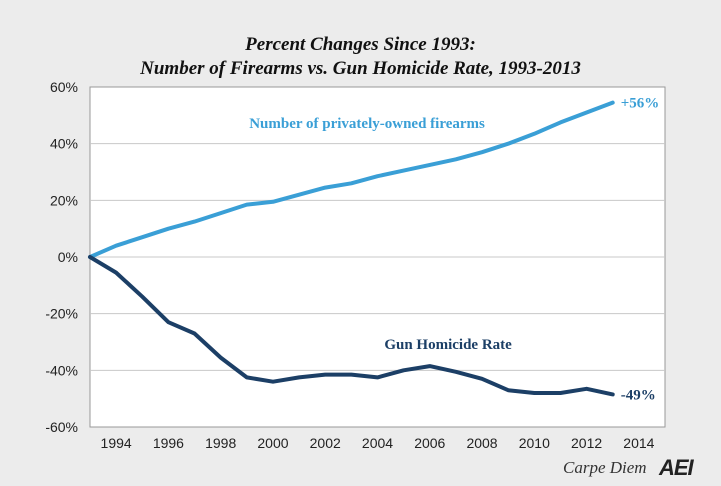 The image size is (721, 486). I want to click on series-end-label: -49%, so click(638, 395).